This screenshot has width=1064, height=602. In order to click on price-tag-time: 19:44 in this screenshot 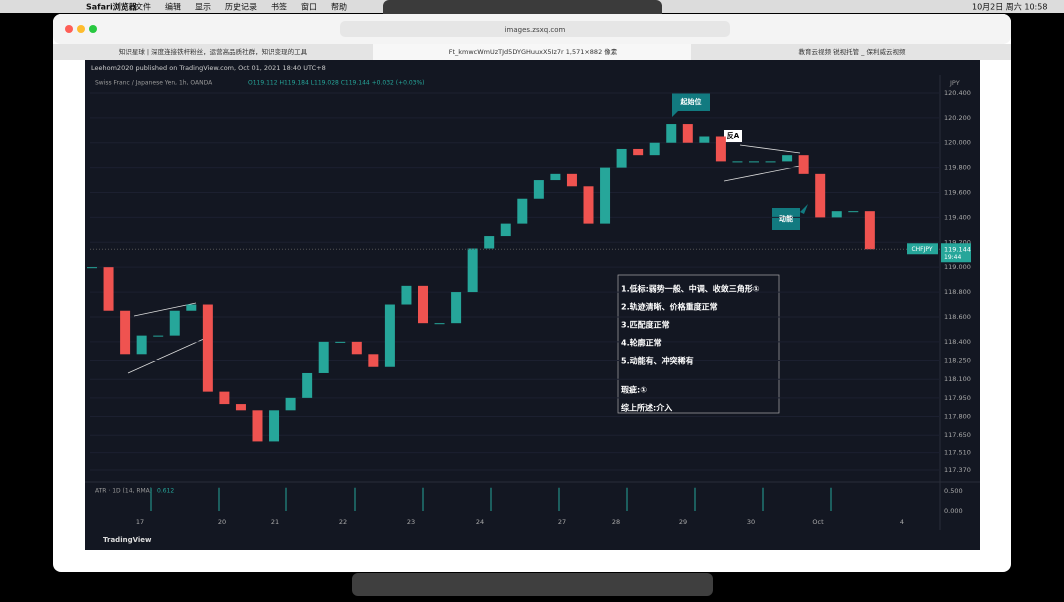, I will do `click(952, 257)`.